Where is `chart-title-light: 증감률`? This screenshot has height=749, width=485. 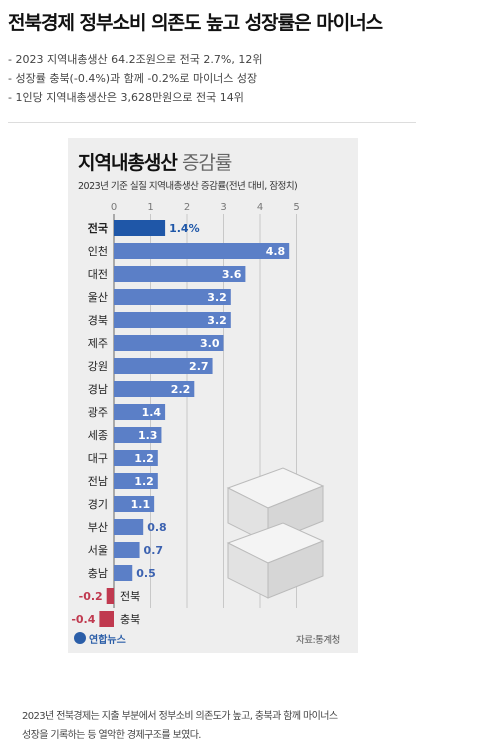
chart-title-light: 증감률 is located at coordinates (206, 163).